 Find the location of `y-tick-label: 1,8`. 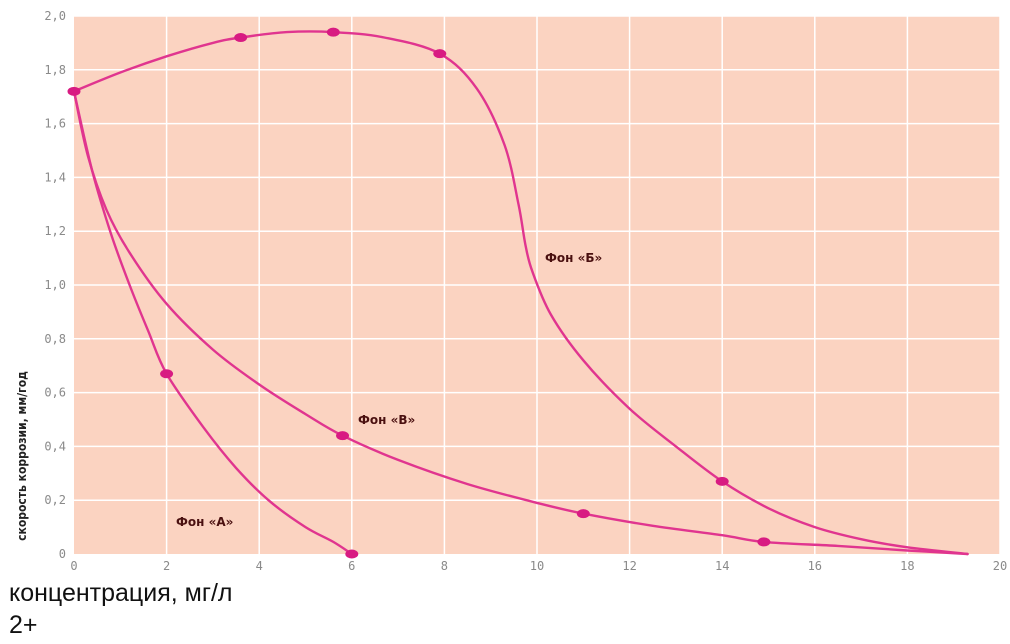

y-tick-label: 1,8 is located at coordinates (55, 70).